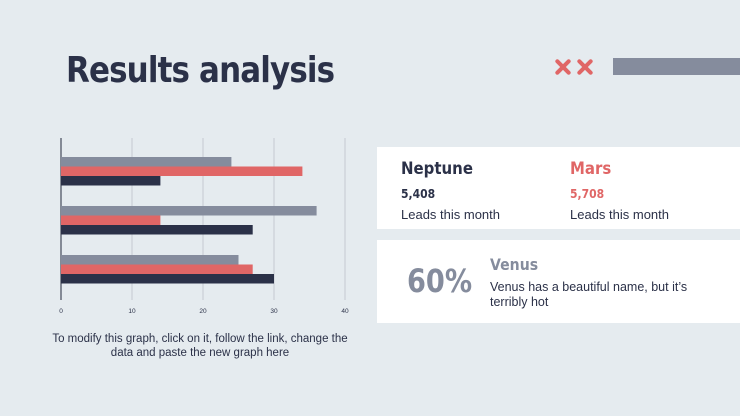 The image size is (740, 416). Describe the element at coordinates (418, 194) in the screenshot. I see `stat-value-neptune: 5,408` at that location.